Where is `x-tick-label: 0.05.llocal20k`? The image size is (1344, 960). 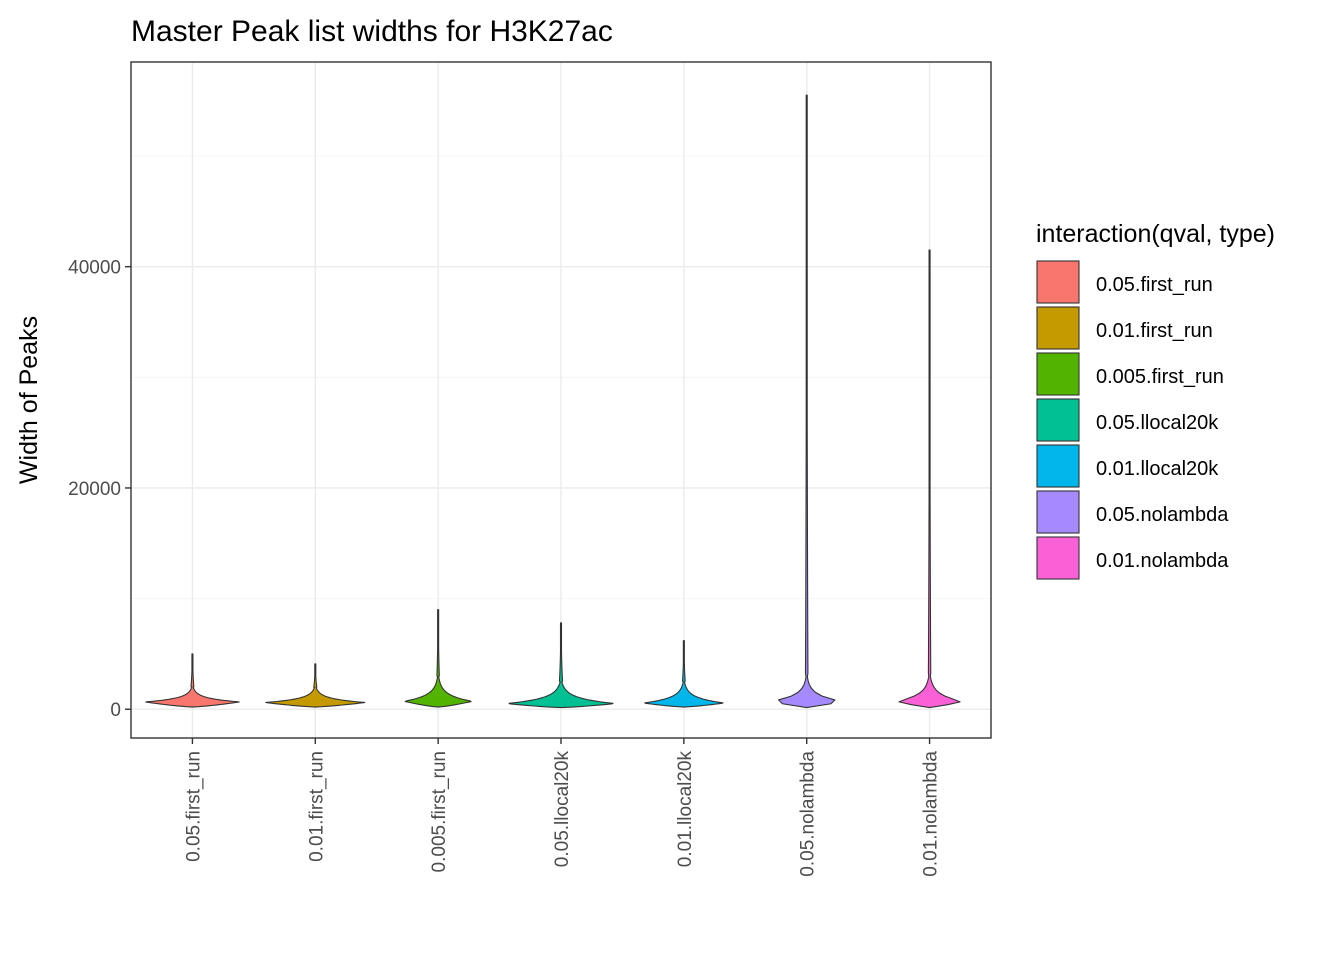 x-tick-label: 0.05.llocal20k is located at coordinates (562, 809).